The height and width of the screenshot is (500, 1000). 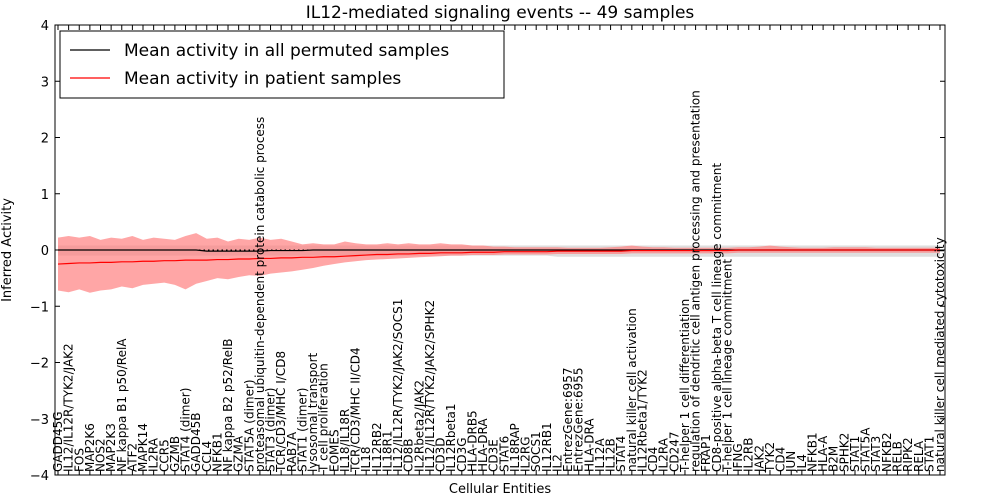 I want to click on x-axis-title: Cellular Entities, so click(x=500, y=489).